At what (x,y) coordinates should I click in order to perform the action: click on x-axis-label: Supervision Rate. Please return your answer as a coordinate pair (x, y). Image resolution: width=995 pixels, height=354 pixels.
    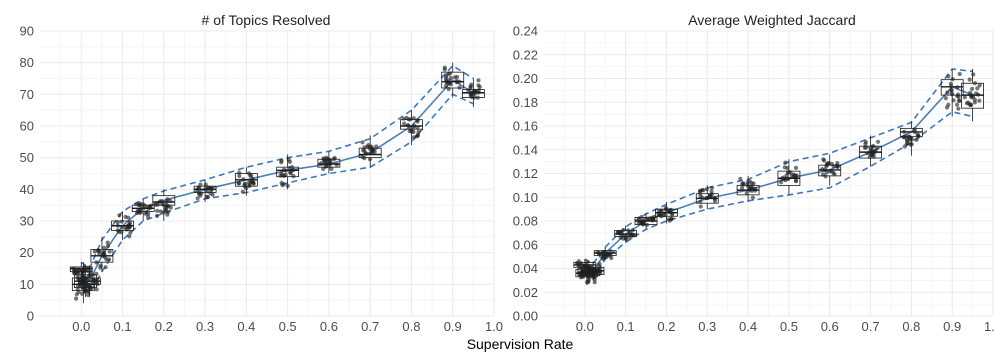
    Looking at the image, I should click on (520, 344).